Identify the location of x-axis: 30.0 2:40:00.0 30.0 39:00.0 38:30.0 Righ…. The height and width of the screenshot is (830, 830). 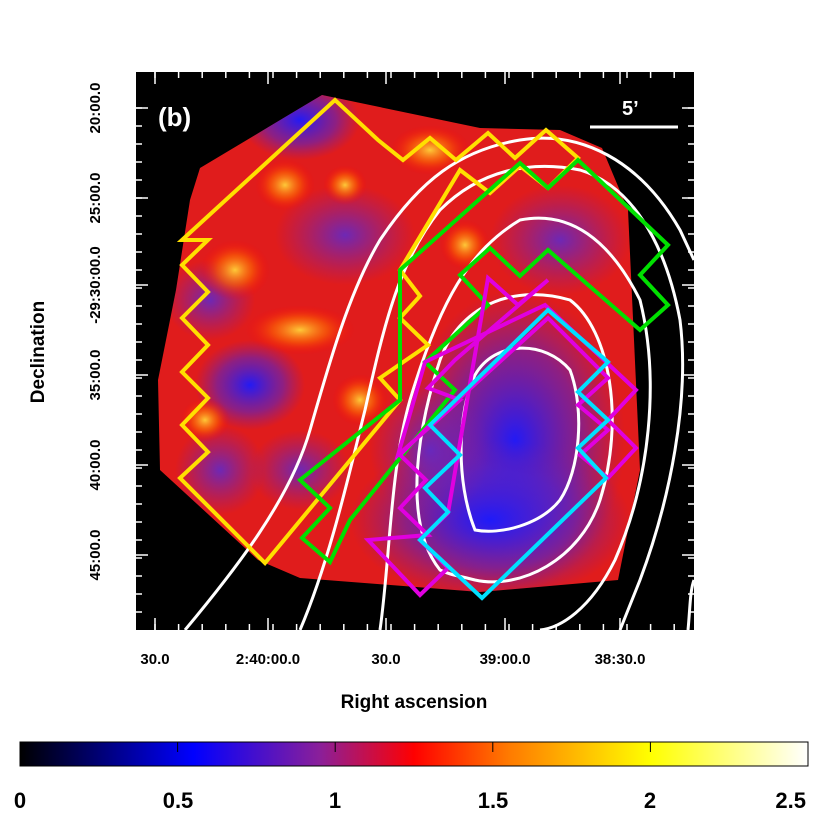
(392, 682).